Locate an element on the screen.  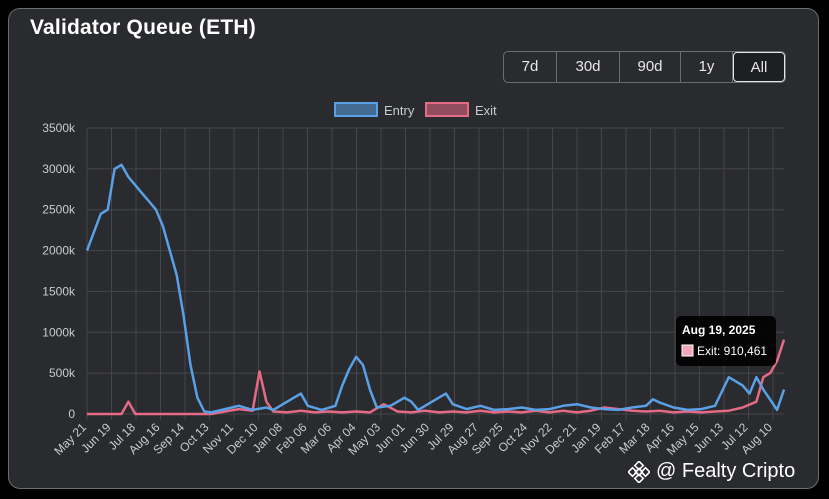
exit-series-line is located at coordinates (436, 377).